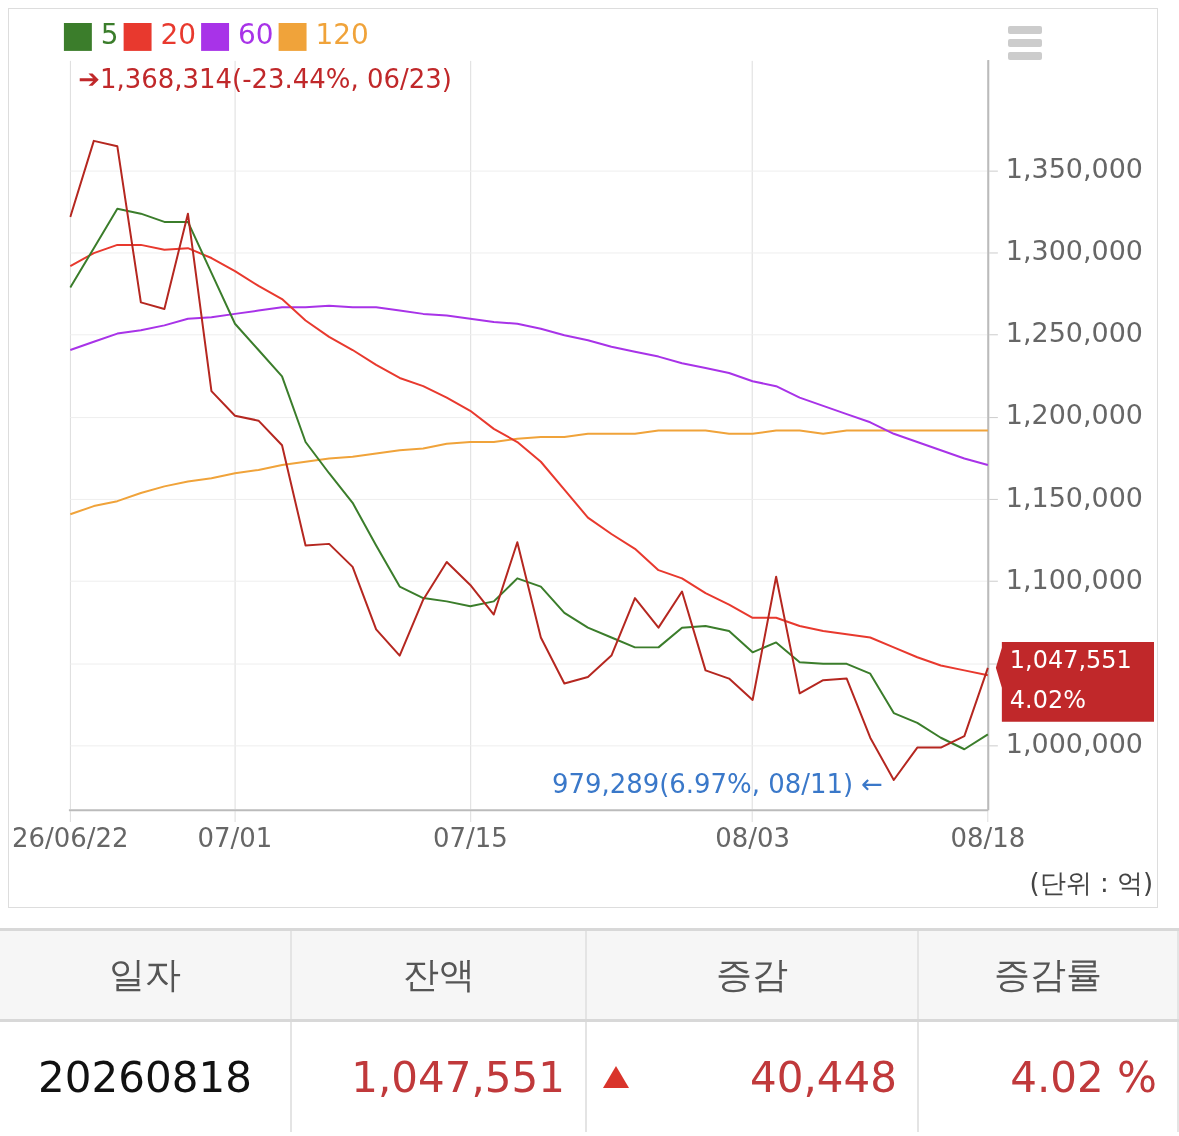 The image size is (1179, 1136). What do you see at coordinates (342, 35) in the screenshot?
I see `legend-label: 120` at bounding box center [342, 35].